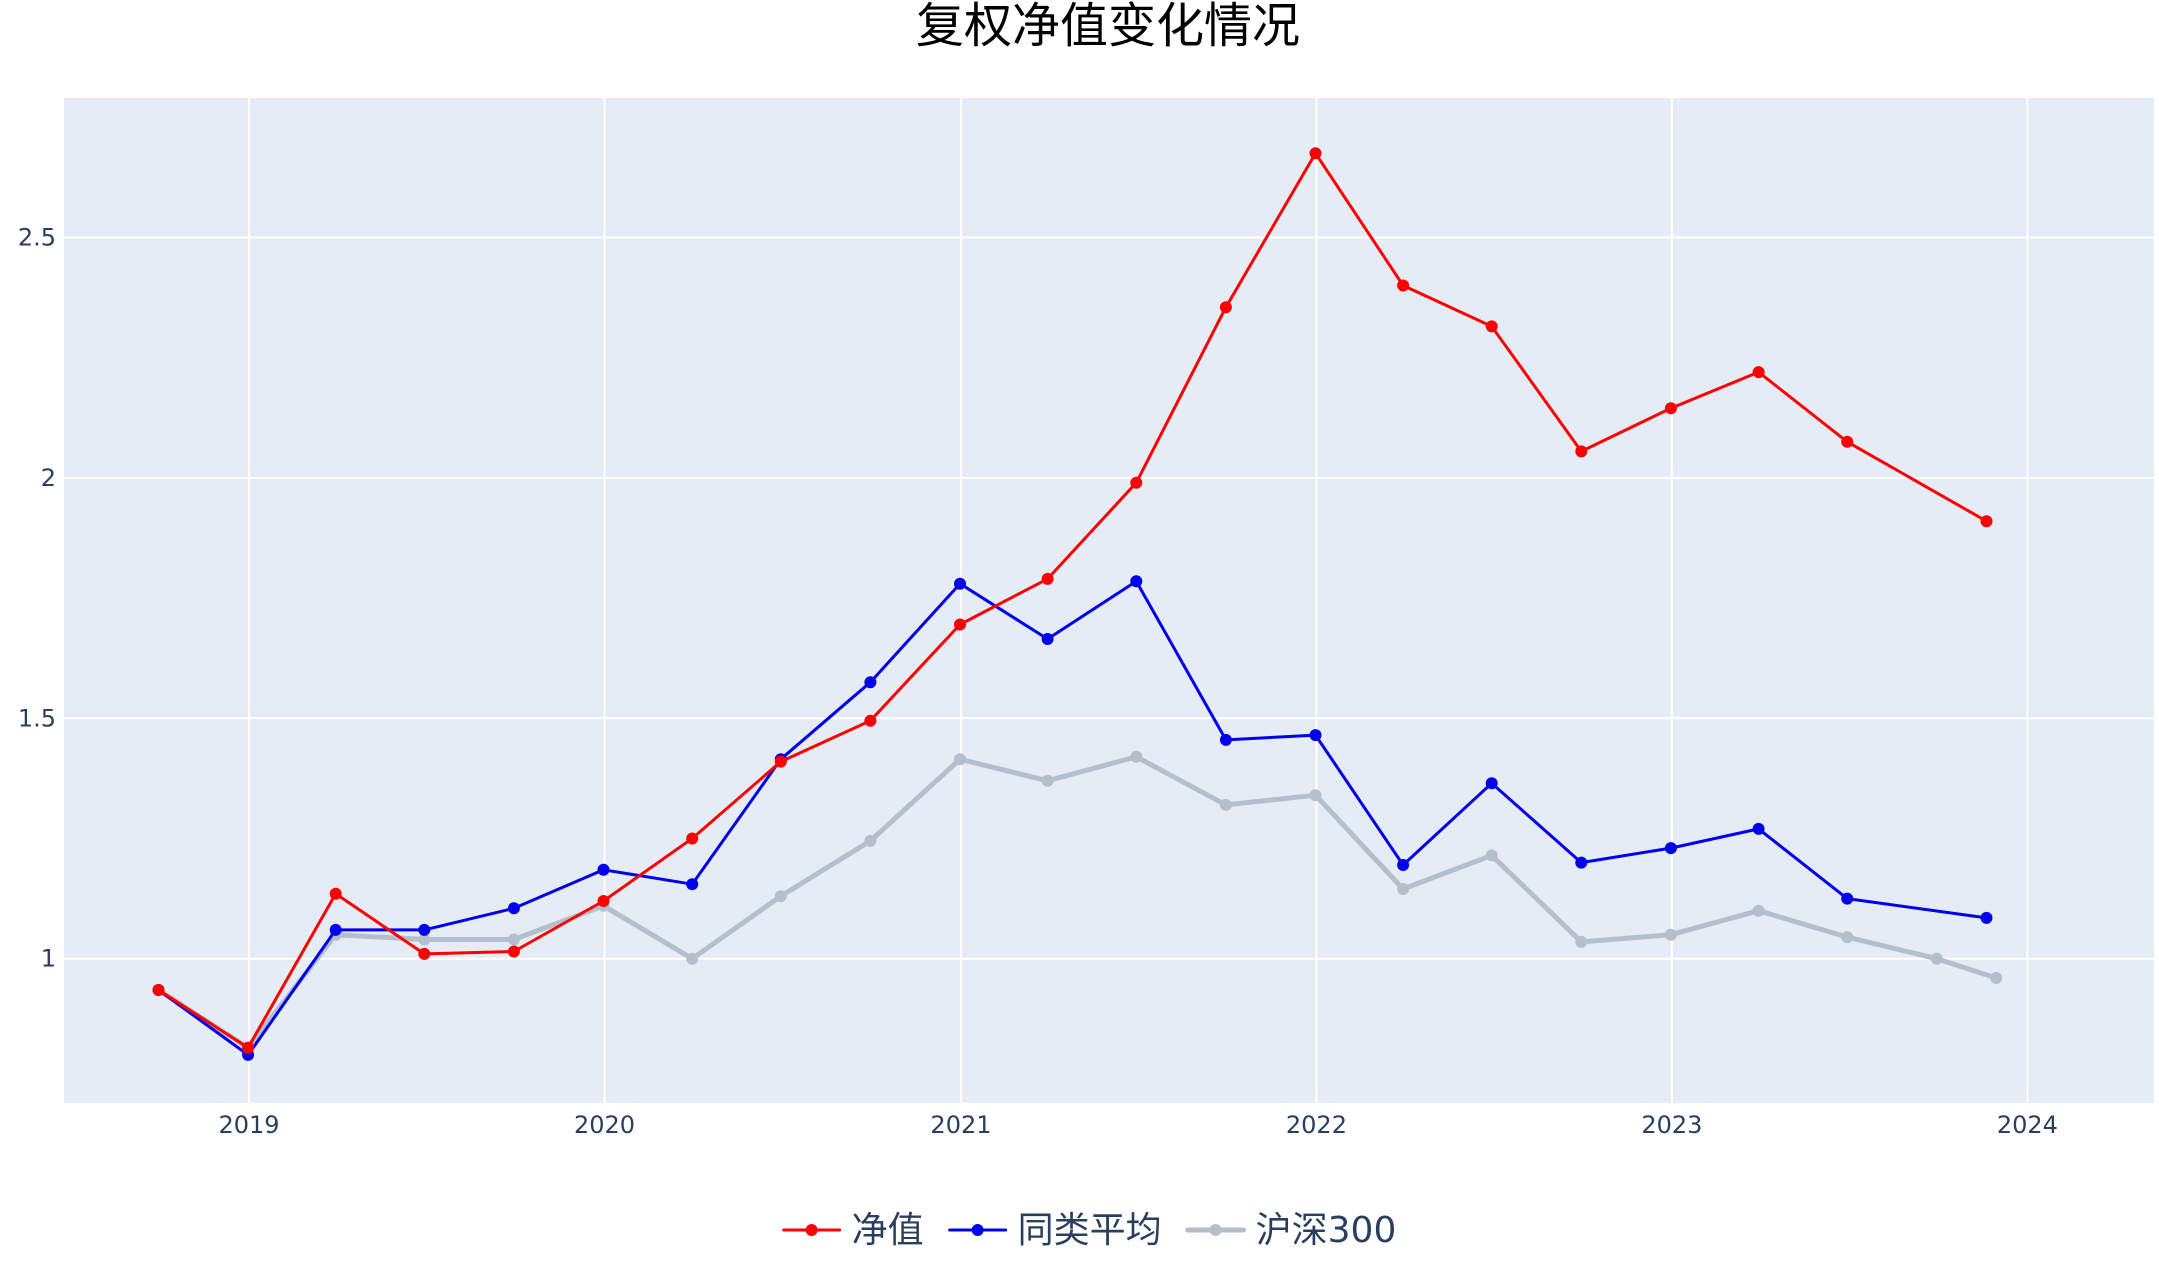 This screenshot has width=2159, height=1265. I want to click on x-tick-label: 2022, so click(1316, 1125).